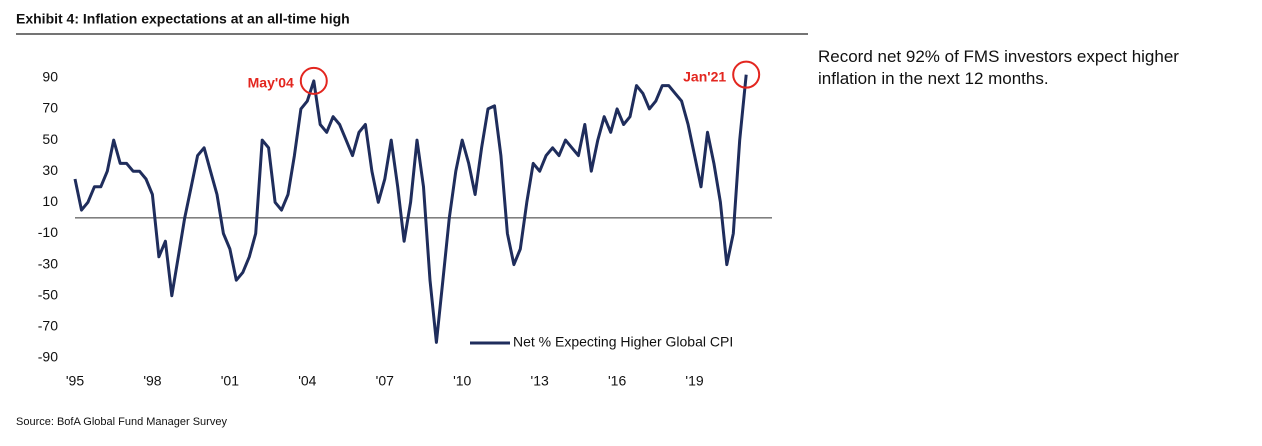  What do you see at coordinates (50, 201) in the screenshot?
I see `y-tick-label: 10` at bounding box center [50, 201].